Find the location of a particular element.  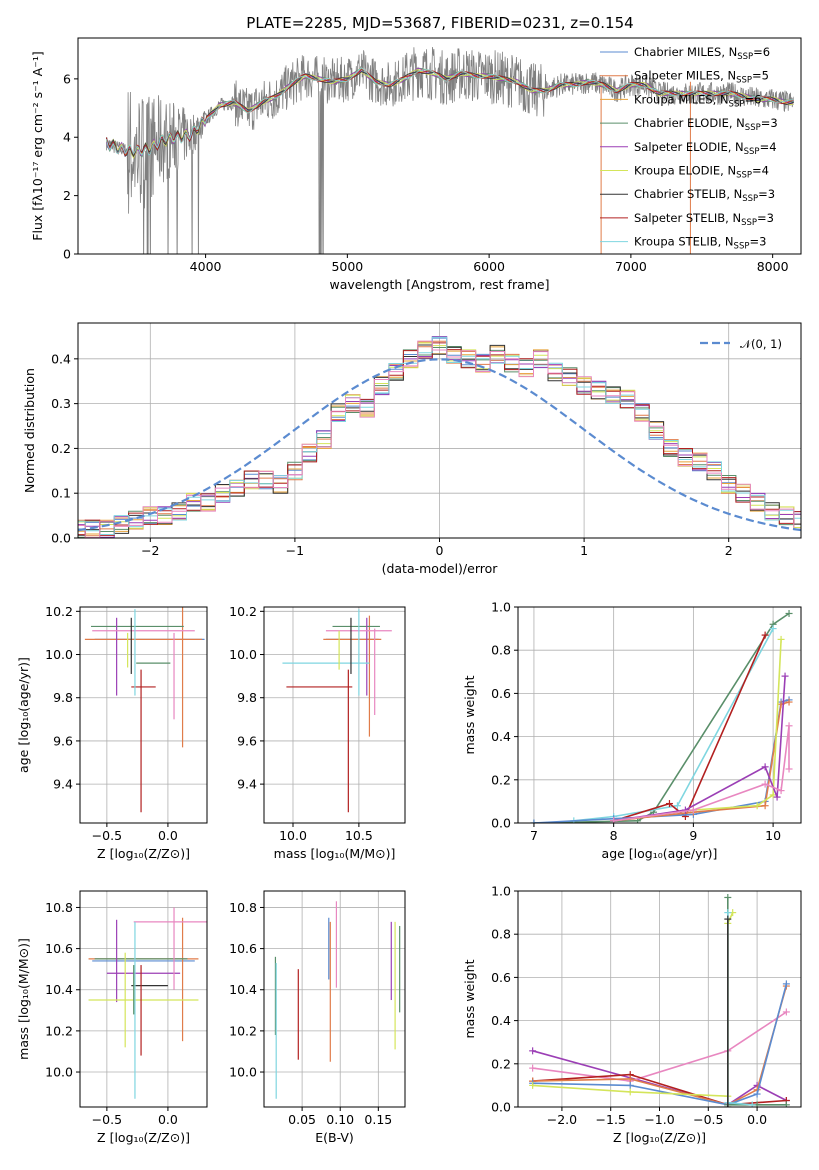

mass-weight-vs-Z-ytick-label: 0.2 is located at coordinates (501, 1063).